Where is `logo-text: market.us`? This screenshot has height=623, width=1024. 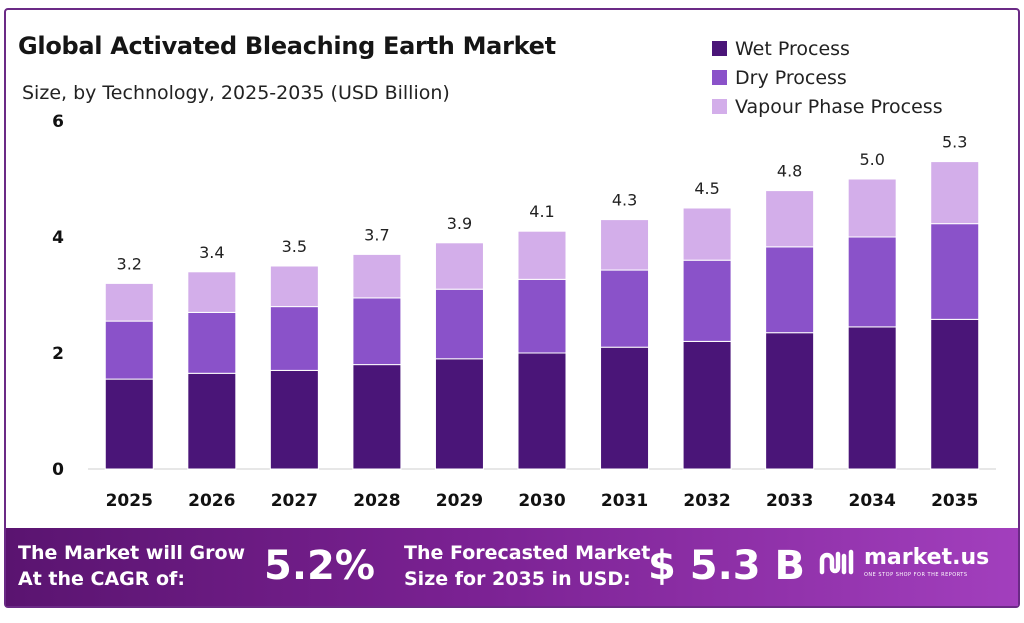
logo-text: market.us is located at coordinates (927, 557).